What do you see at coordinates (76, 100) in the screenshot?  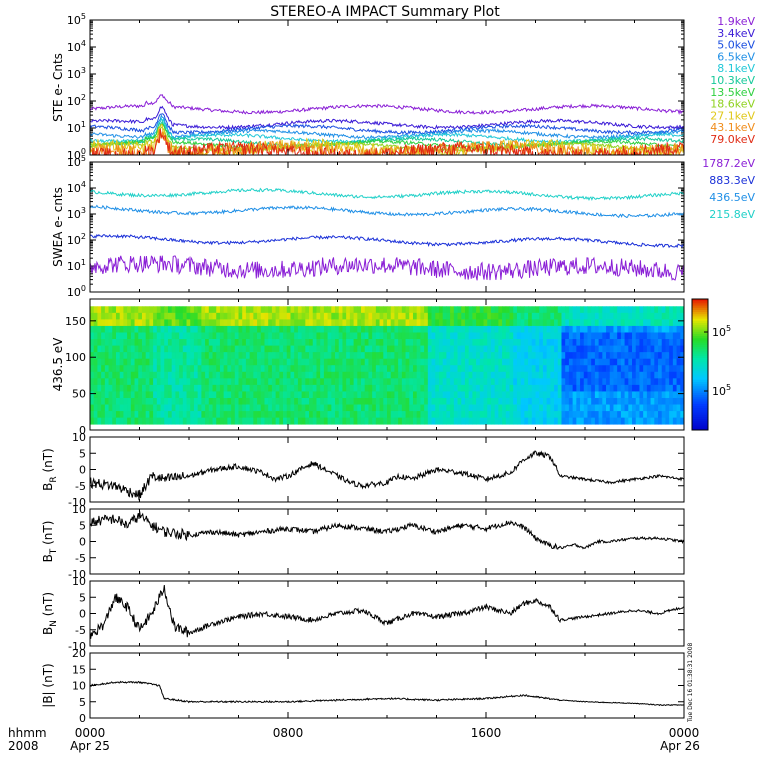 I see `ste-ytick-label: 102` at bounding box center [76, 100].